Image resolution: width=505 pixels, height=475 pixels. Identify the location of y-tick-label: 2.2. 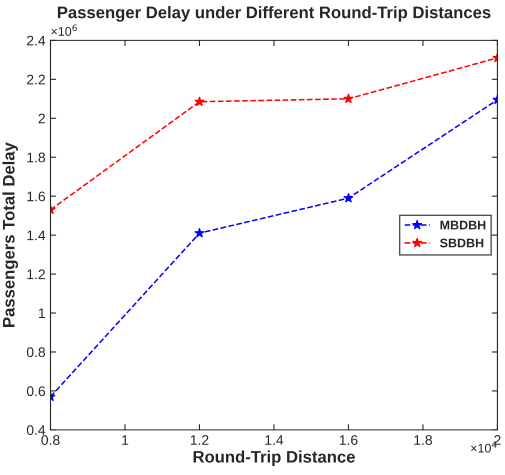
(36, 79).